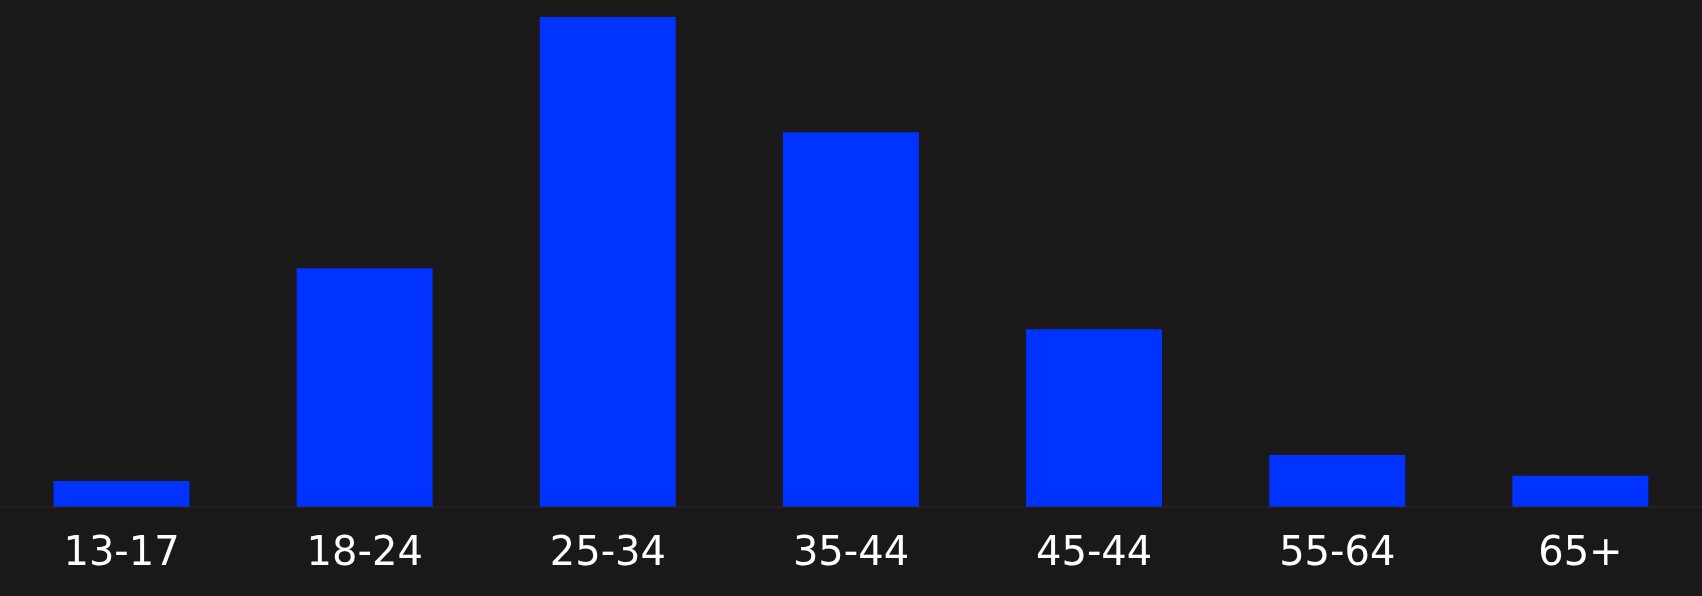 The height and width of the screenshot is (596, 1702). I want to click on x-tick-label: 35-44, so click(851, 551).